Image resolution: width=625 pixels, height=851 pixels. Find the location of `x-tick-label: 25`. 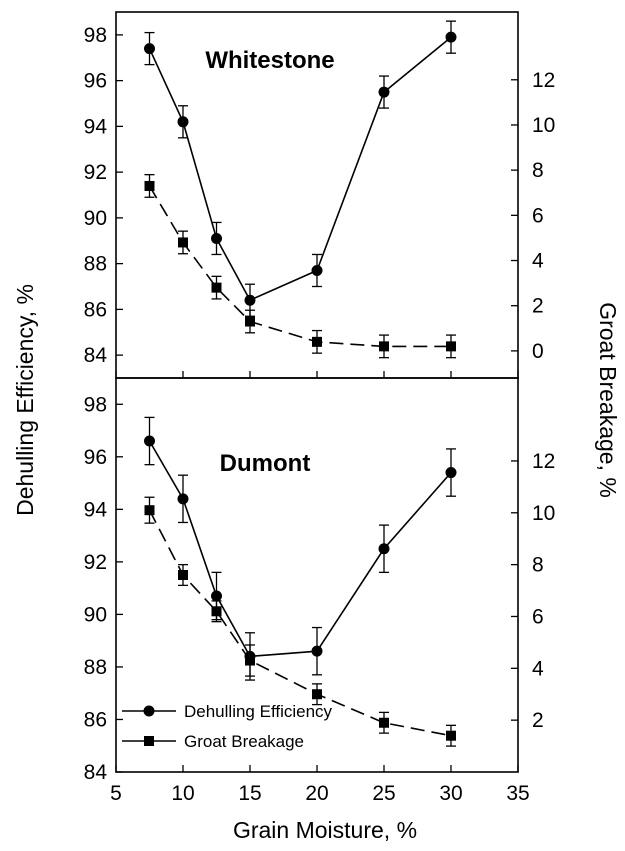

x-tick-label: 25 is located at coordinates (383, 793).